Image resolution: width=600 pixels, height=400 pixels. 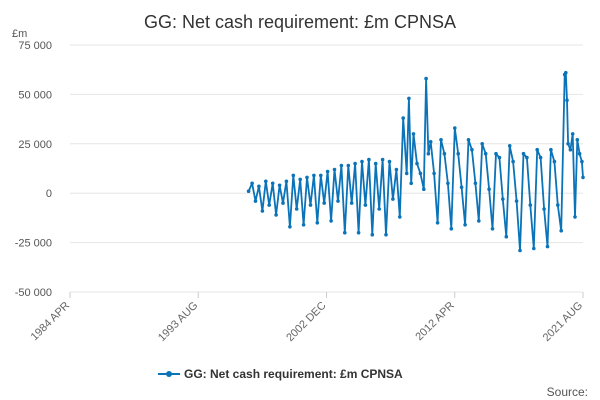 What do you see at coordinates (280, 374) in the screenshot?
I see `legend: GG: Net cash requirement: £m CPNSA` at bounding box center [280, 374].